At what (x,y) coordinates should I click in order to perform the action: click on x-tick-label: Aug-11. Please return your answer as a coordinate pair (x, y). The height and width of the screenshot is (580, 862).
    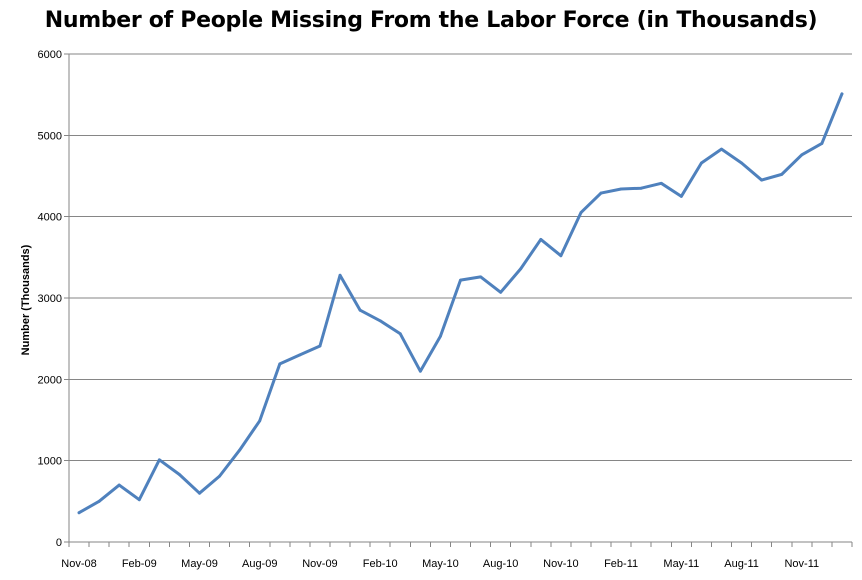
    Looking at the image, I should click on (741, 564).